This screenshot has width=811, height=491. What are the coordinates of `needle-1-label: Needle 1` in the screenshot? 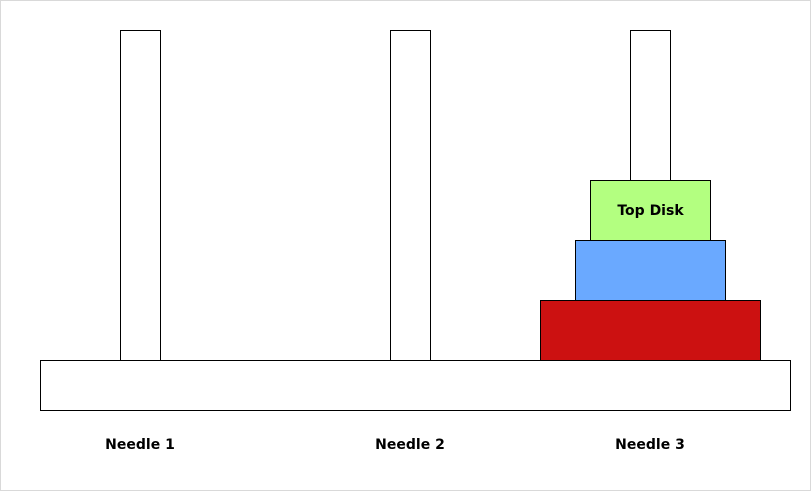 It's located at (140, 445).